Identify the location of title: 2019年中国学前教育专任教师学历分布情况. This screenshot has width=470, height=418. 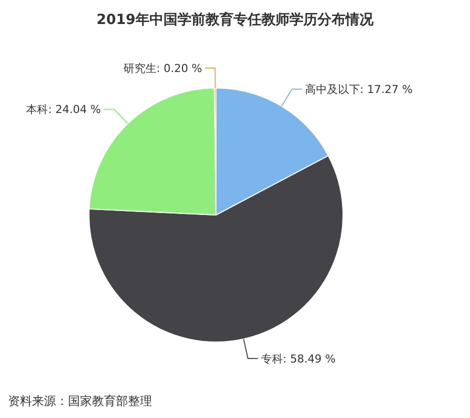
(235, 20).